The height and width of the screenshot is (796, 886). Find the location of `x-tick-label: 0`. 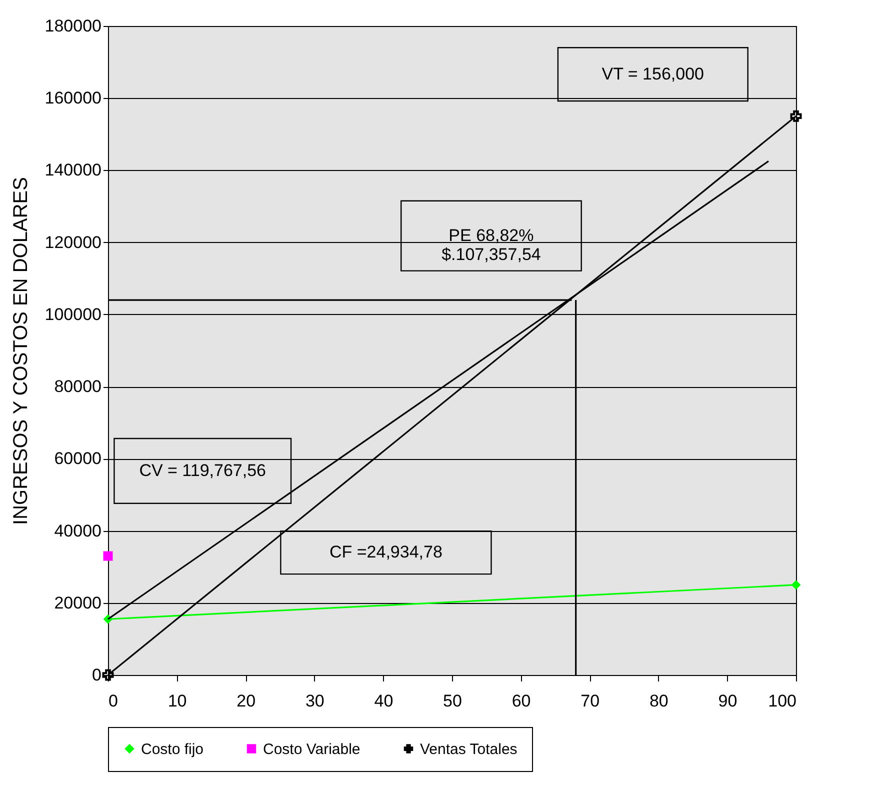

x-tick-label: 0 is located at coordinates (113, 701).